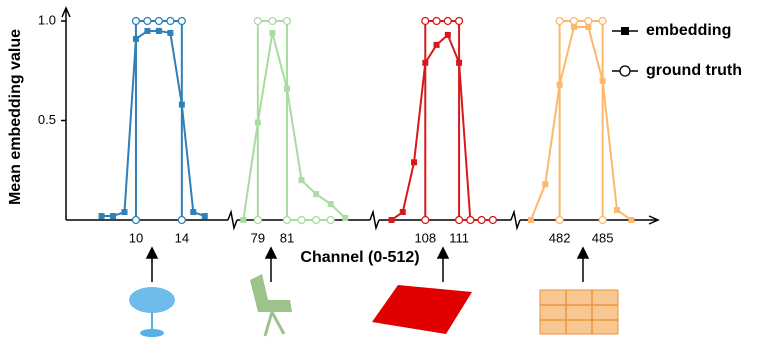 Image resolution: width=764 pixels, height=346 pixels. Describe the element at coordinates (258, 237) in the screenshot. I see `x-tick-label: 79` at that location.